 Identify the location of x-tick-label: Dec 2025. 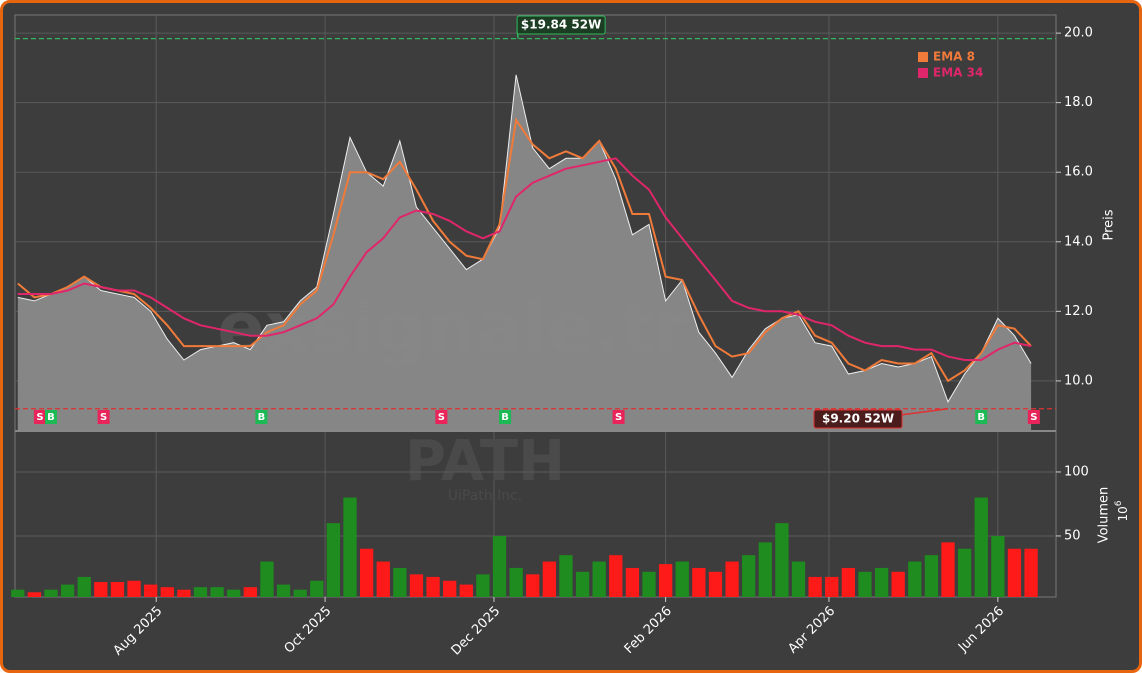
(476, 631).